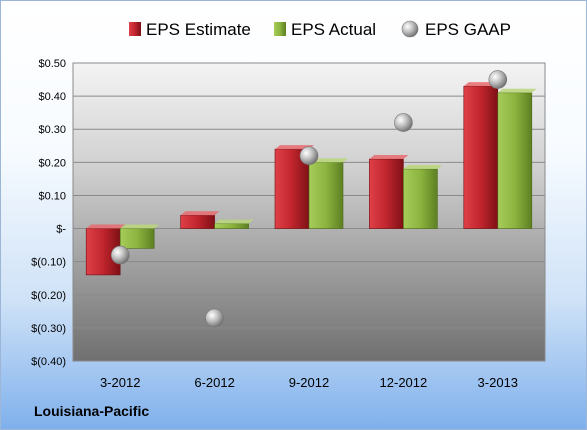 Image resolution: width=587 pixels, height=430 pixels. What do you see at coordinates (120, 382) in the screenshot?
I see `x-tick-label: 3-2012` at bounding box center [120, 382].